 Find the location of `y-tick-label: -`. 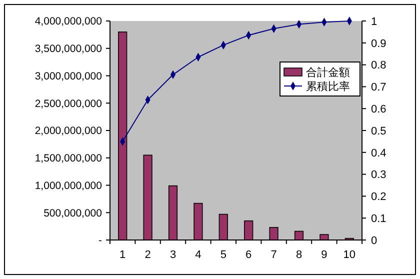

y-tick-label: - is located at coordinates (100, 240).